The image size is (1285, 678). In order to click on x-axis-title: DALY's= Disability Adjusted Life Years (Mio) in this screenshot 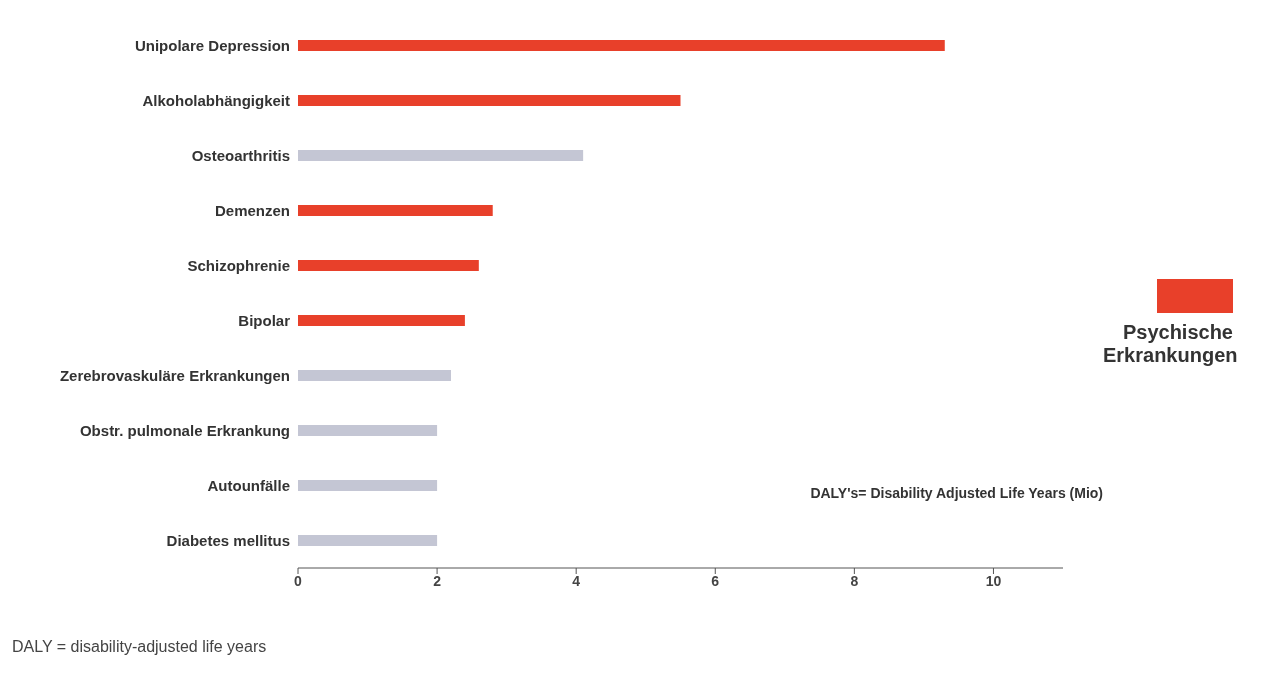, I will do `click(956, 492)`.